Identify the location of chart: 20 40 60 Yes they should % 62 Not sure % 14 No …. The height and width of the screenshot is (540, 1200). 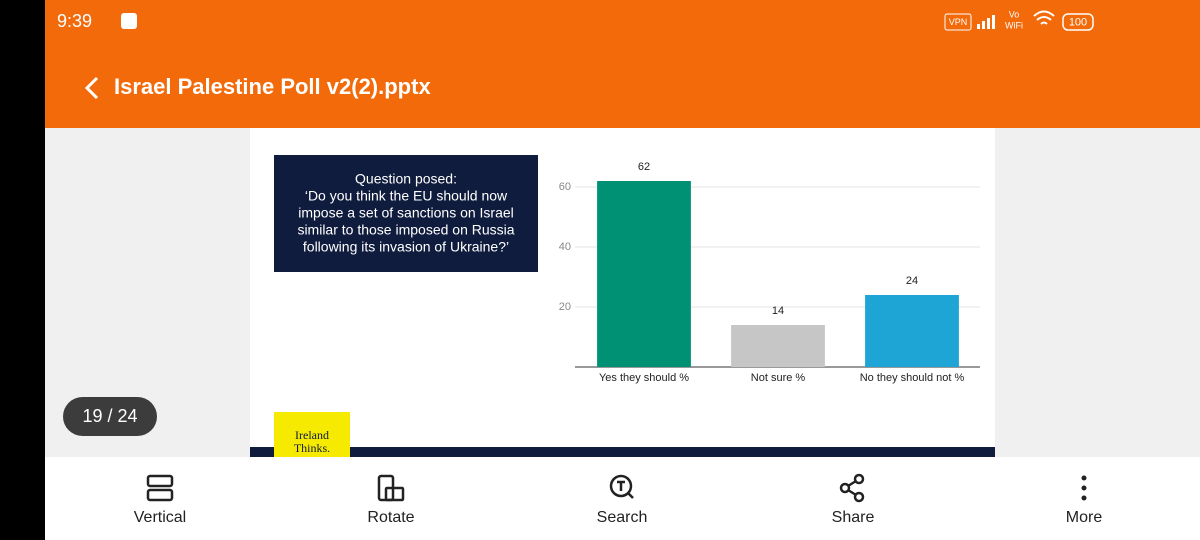
(769, 272).